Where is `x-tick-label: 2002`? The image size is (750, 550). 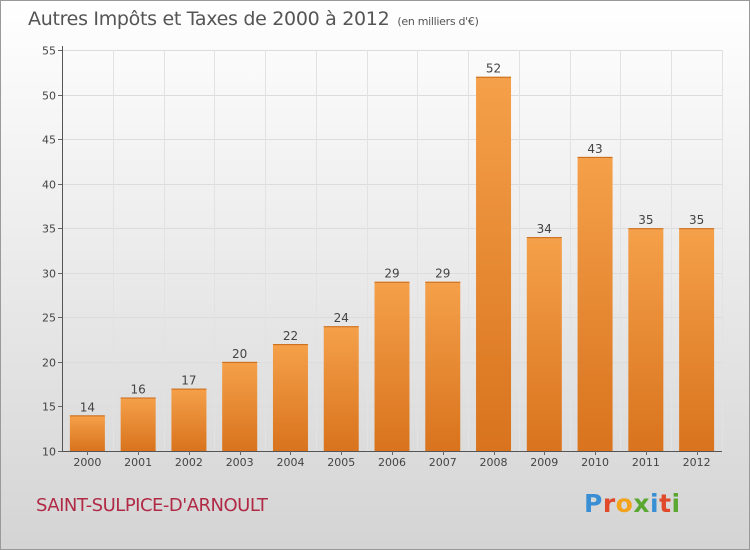
x-tick-label: 2002 is located at coordinates (189, 462).